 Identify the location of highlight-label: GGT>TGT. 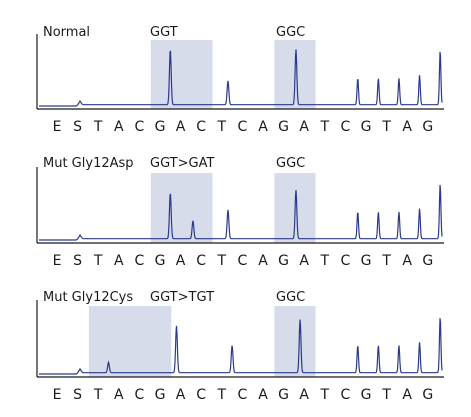
(182, 297).